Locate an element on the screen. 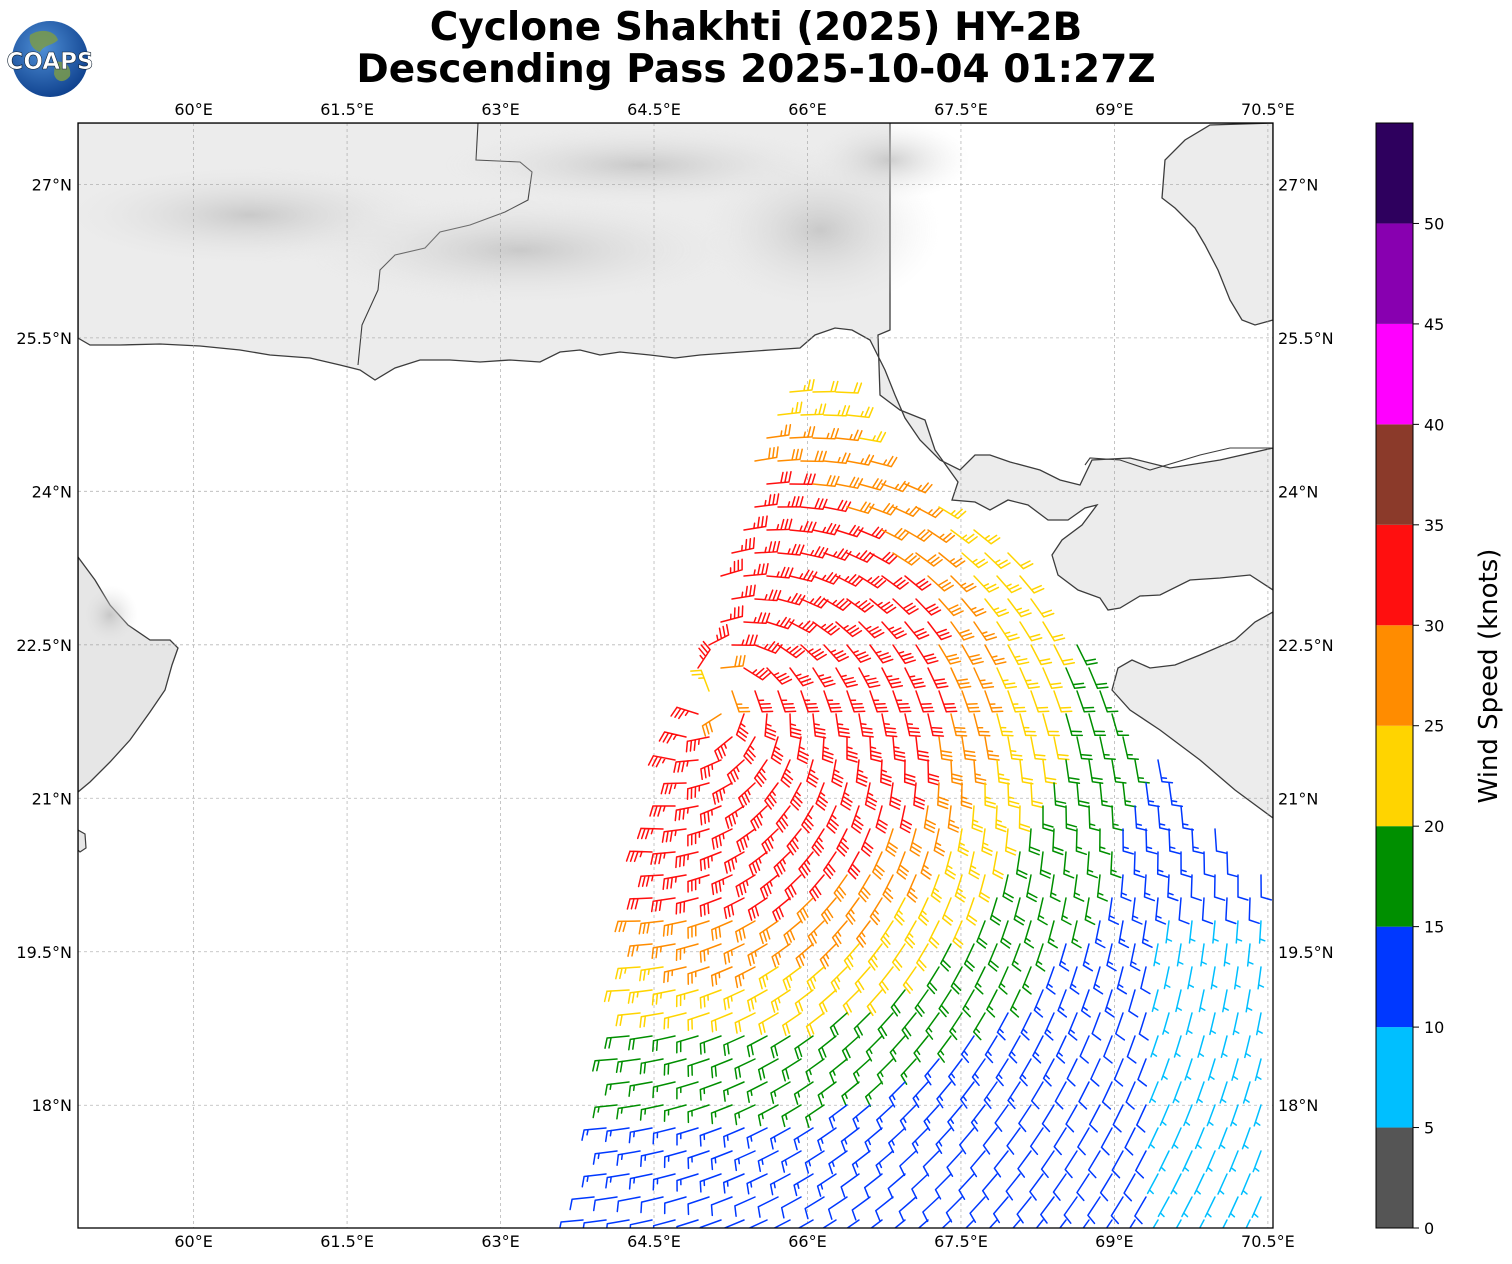 The width and height of the screenshot is (1512, 1264). y-tick-label-right: 21°N is located at coordinates (1298, 798).